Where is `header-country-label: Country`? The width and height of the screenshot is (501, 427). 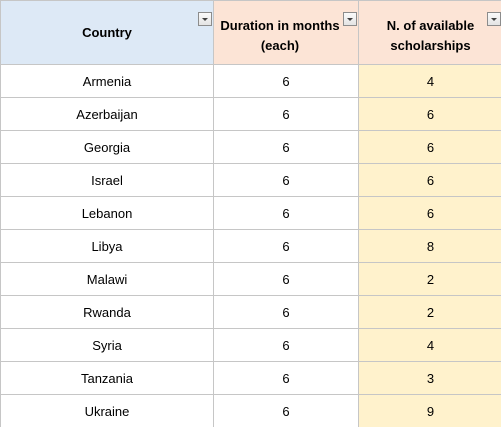
header-country-label: Country is located at coordinates (107, 32).